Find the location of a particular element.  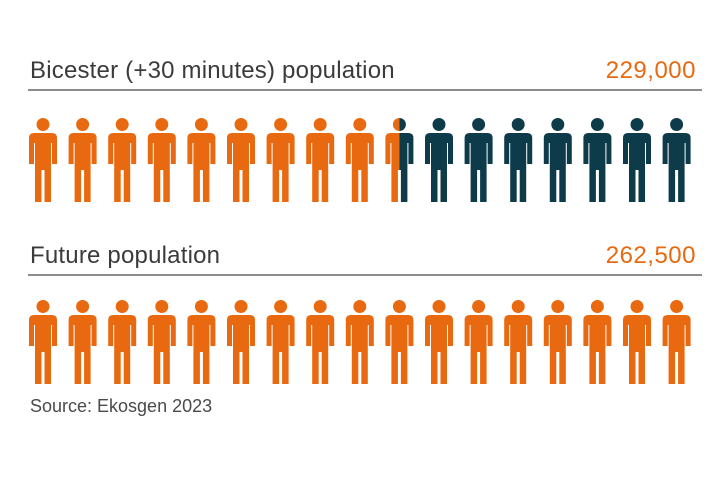

row-title-current: Bicester (+30 minutes) population is located at coordinates (212, 70).